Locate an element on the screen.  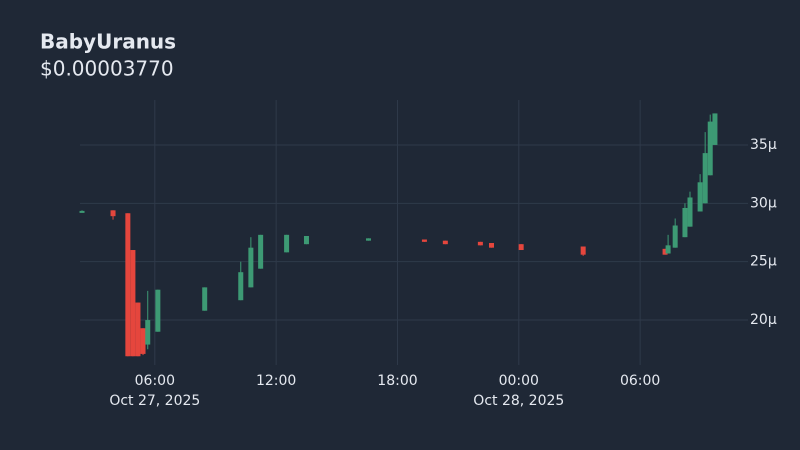
x-date-label: Oct 27, 2025 is located at coordinates (154, 401).